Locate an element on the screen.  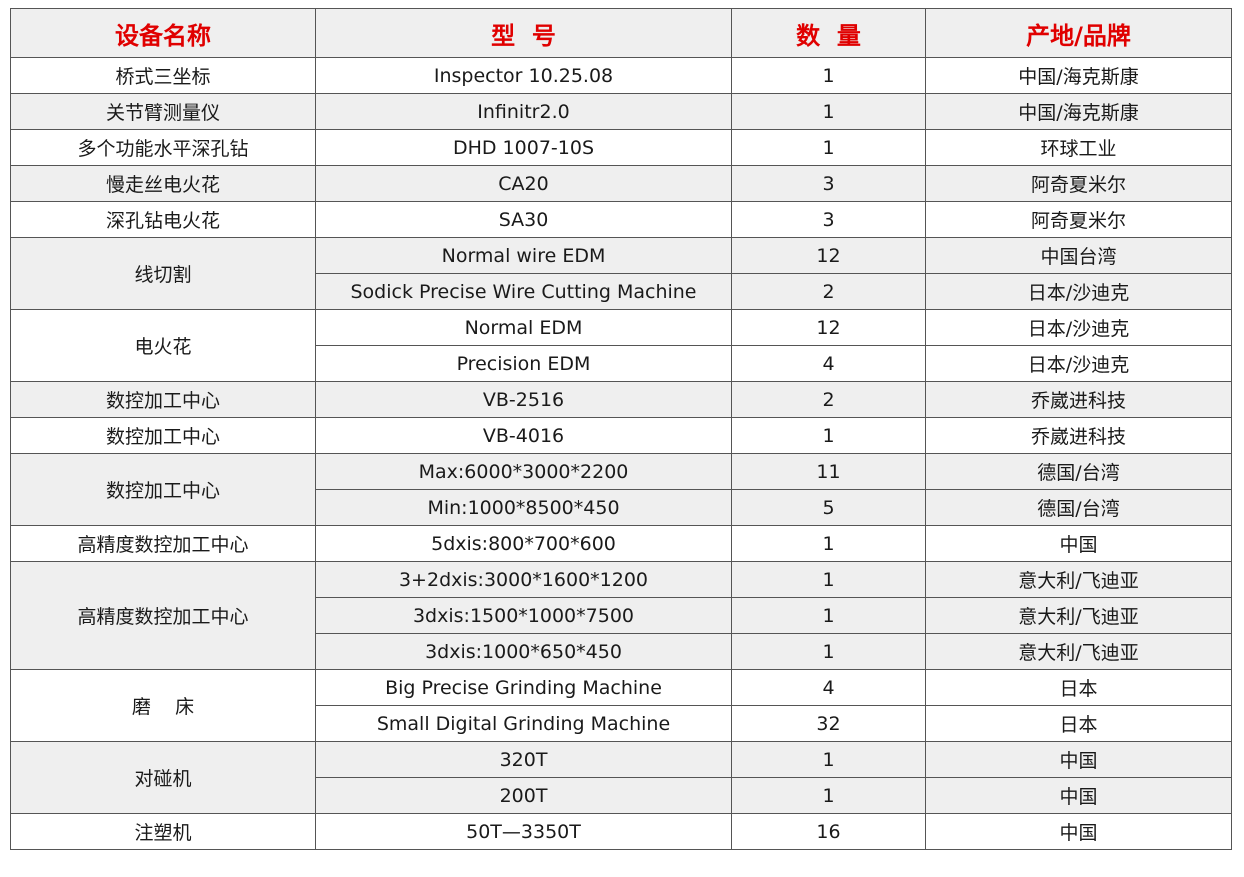
table-row: Precision EDM 4 日本/沙迪克 is located at coordinates (621, 363).